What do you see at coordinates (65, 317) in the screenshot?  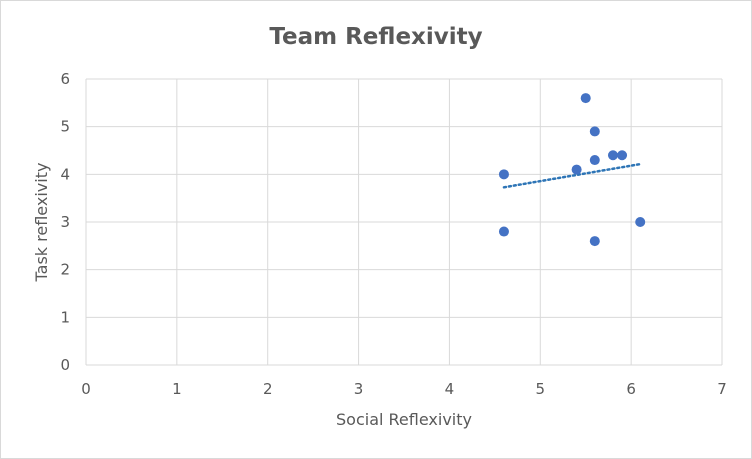 I see `y-tick-label: 1` at bounding box center [65, 317].